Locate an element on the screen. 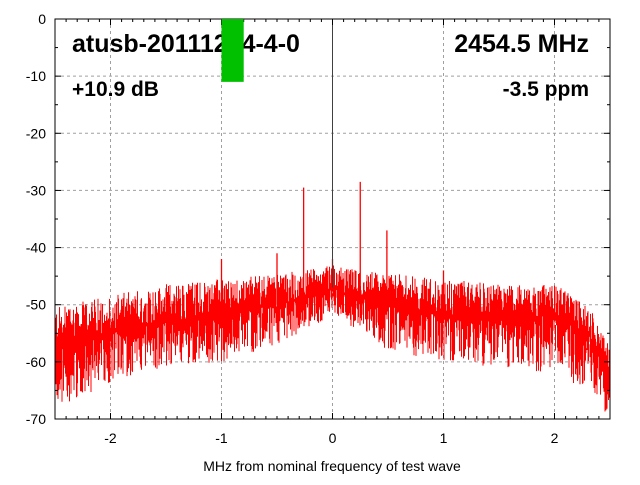 This screenshot has height=485, width=640. y-tick-label: -10 is located at coordinates (36, 76).